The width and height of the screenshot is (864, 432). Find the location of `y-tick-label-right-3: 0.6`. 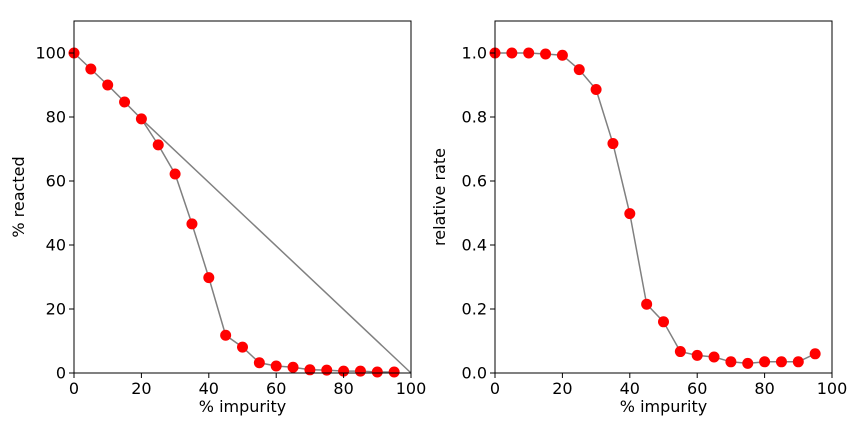

y-tick-label-right-3: 0.6 is located at coordinates (474, 181).